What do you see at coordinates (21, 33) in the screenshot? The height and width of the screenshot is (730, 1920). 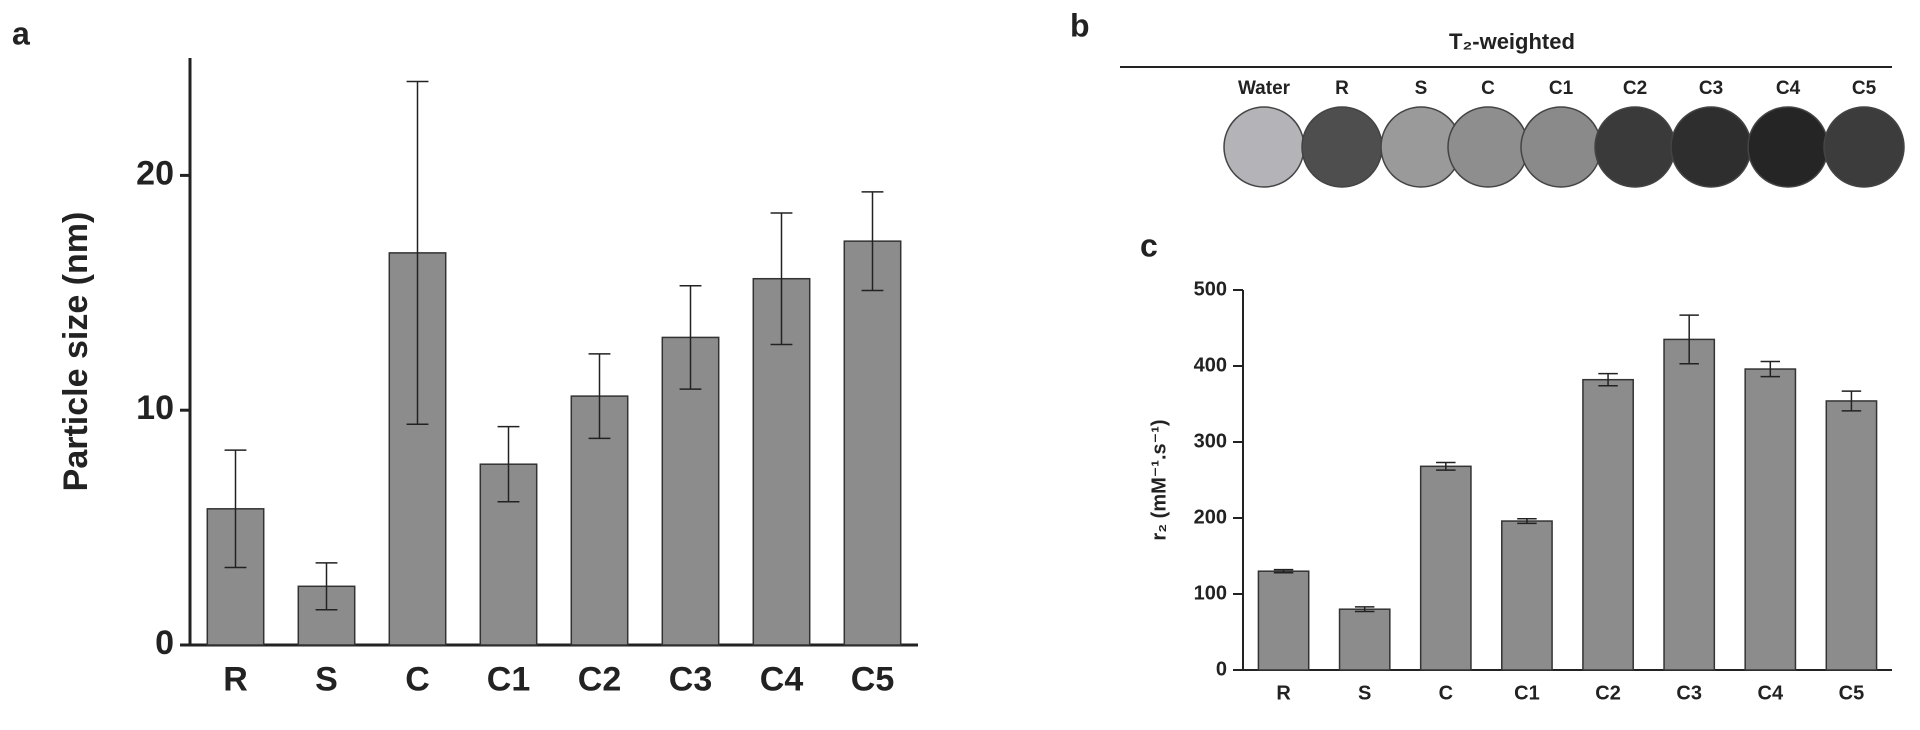 I see `panel-letter: a` at bounding box center [21, 33].